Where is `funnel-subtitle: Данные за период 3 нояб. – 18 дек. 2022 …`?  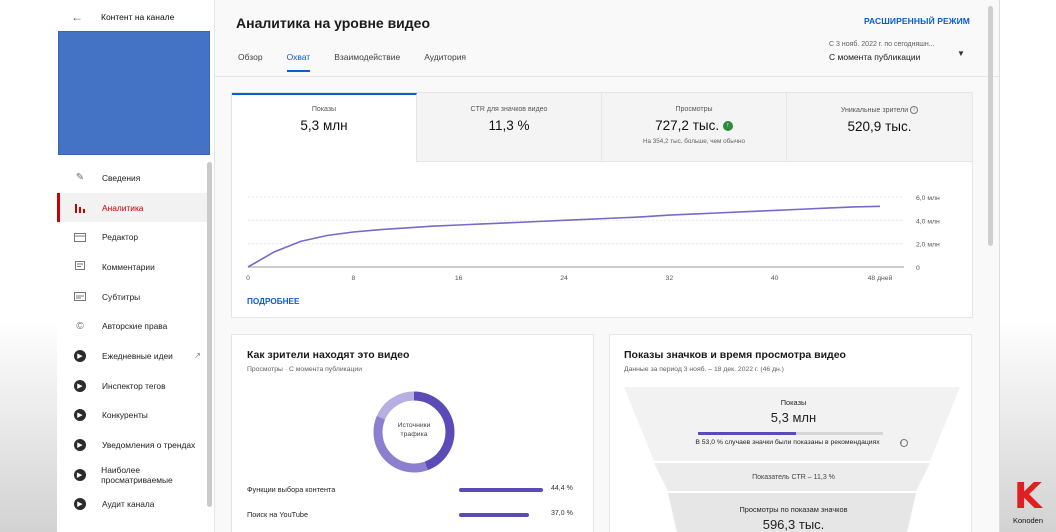 funnel-subtitle: Данные за период 3 нояб. – 18 дек. 2022 … is located at coordinates (704, 369).